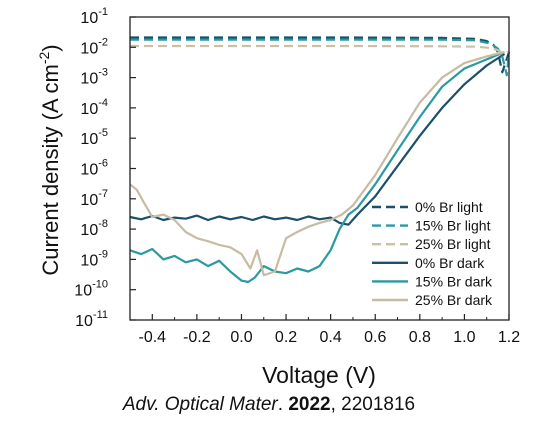 The image size is (538, 428). What do you see at coordinates (375, 337) in the screenshot?
I see `x-tick-label: 0.6` at bounding box center [375, 337].